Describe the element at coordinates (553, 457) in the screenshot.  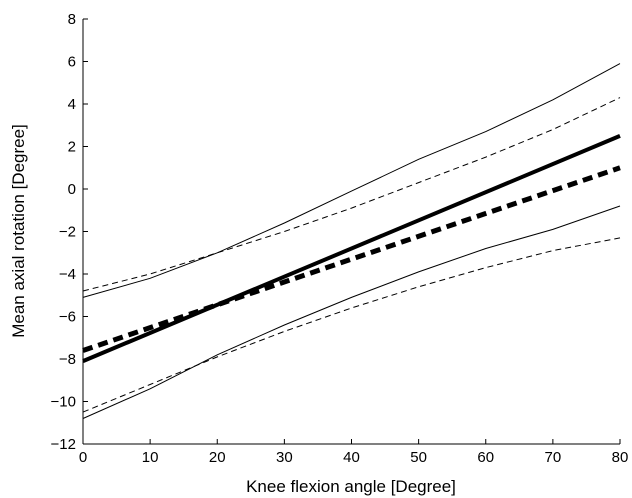
I see `x-tick-label: 70` at that location.